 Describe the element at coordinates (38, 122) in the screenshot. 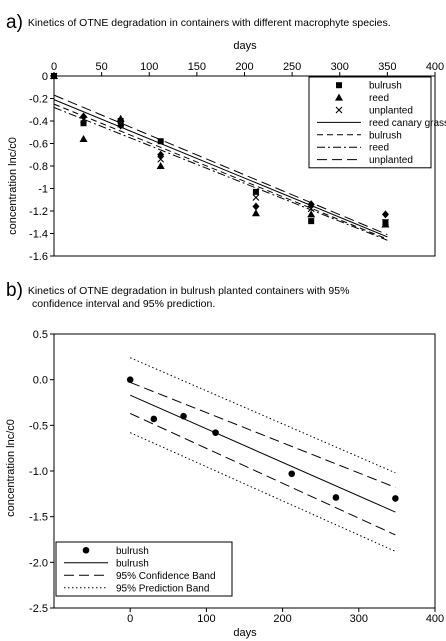

I see `y-tick-label: -0.4` at that location.